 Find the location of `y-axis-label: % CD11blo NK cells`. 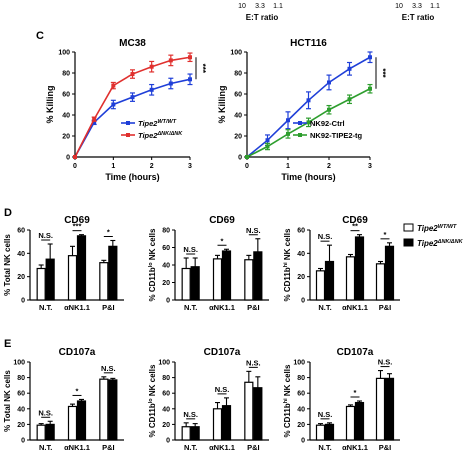

y-axis-label: % CD11blo NK cells is located at coordinates (152, 264).